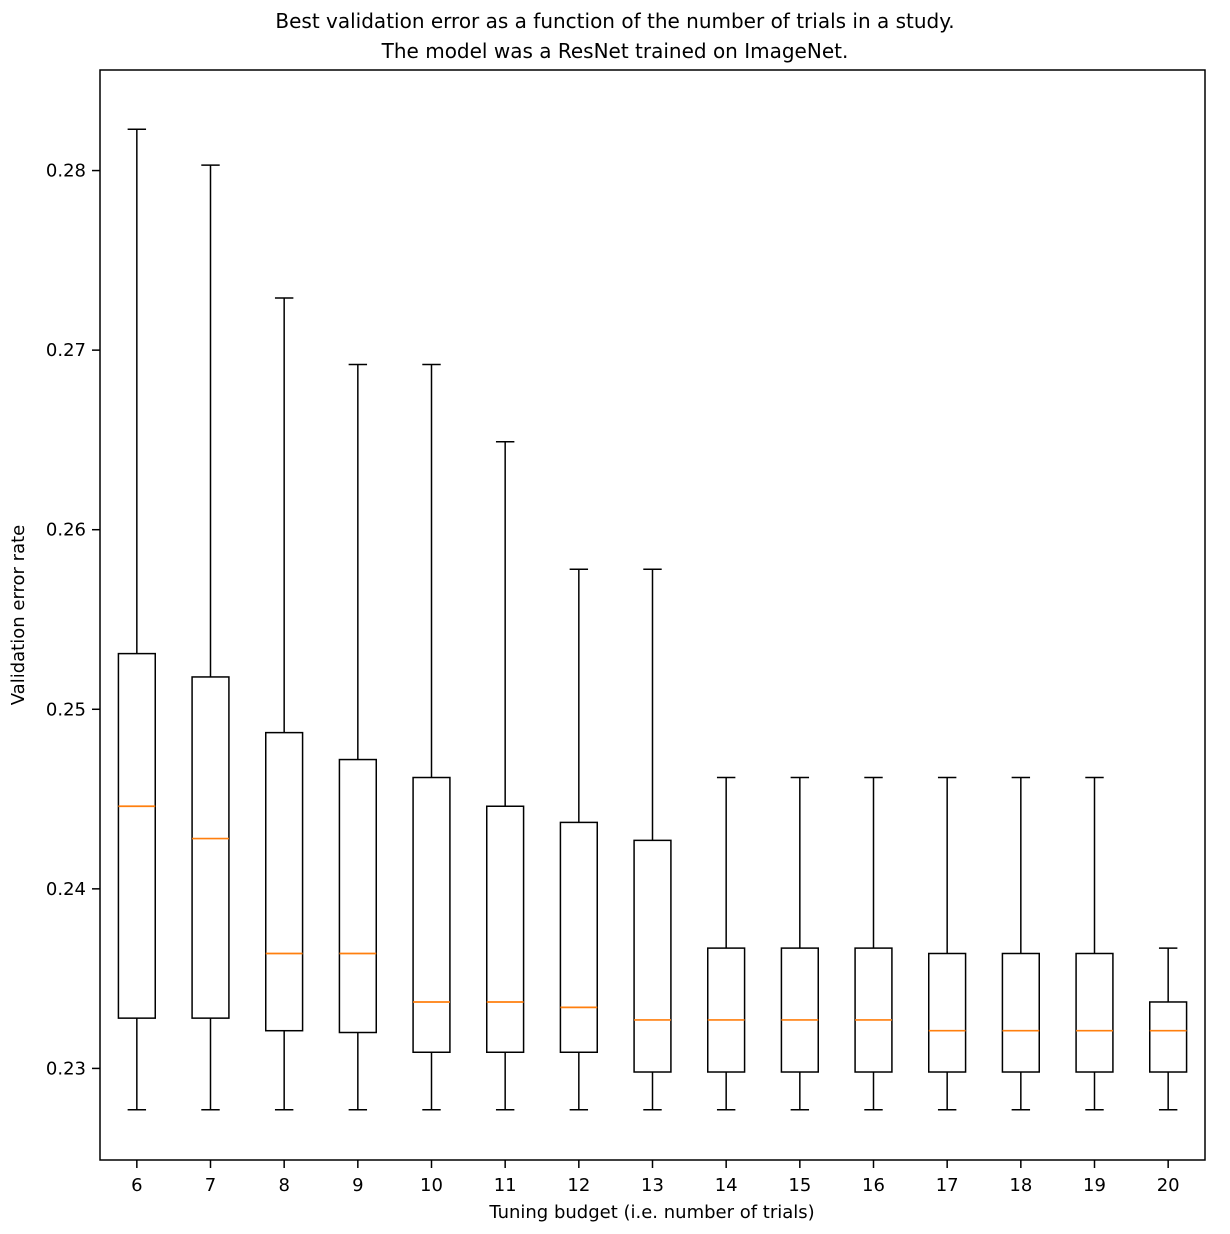 This screenshot has width=1230, height=1234. I want to click on y-tick-label: 0.25, so click(66, 709).